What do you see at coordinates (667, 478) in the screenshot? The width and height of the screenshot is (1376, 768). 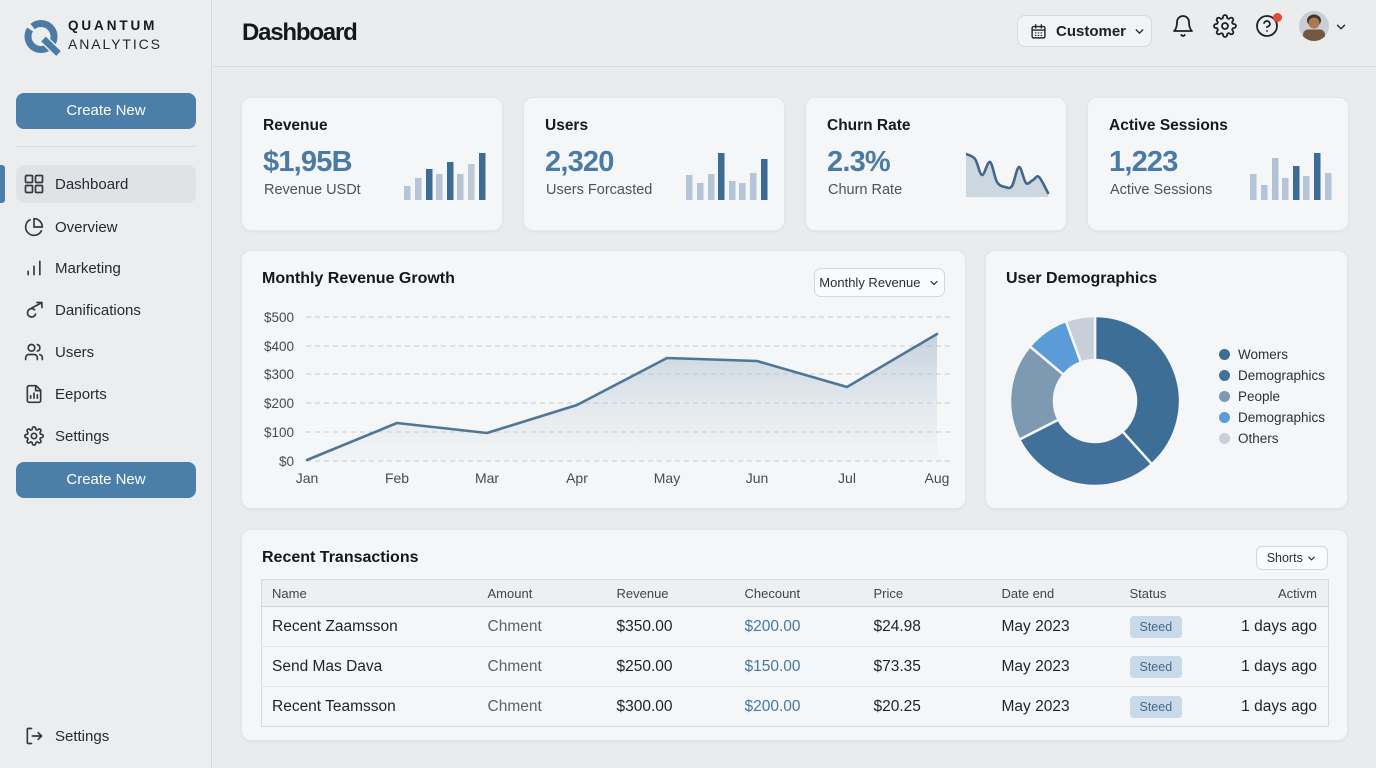 I see `svg-text: May` at bounding box center [667, 478].